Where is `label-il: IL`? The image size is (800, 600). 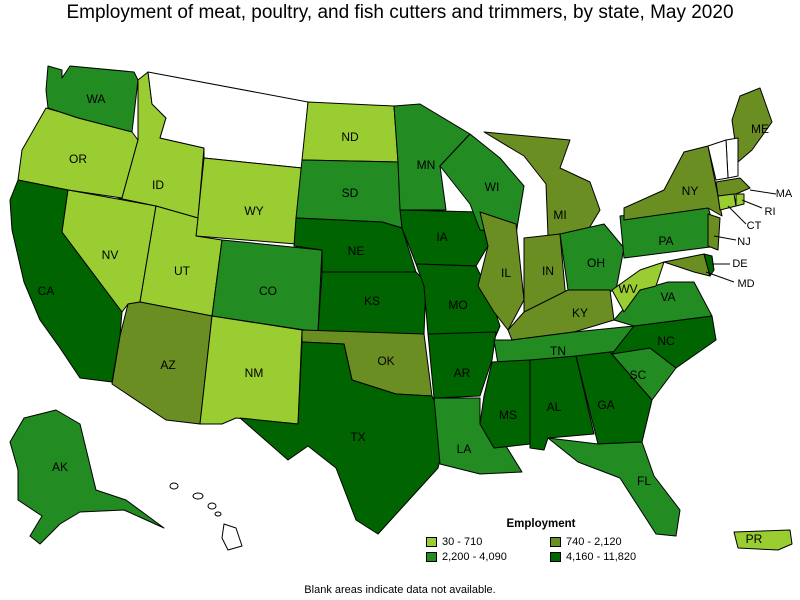 label-il: IL is located at coordinates (506, 273).